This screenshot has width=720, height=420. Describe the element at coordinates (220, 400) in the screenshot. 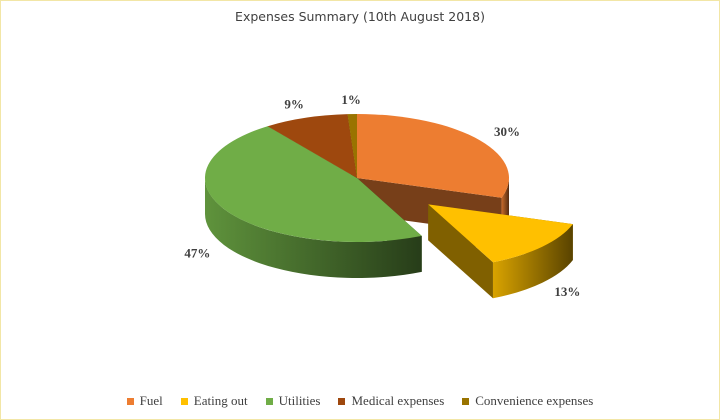

I see `legend-label-eating-out: Eating out` at that location.